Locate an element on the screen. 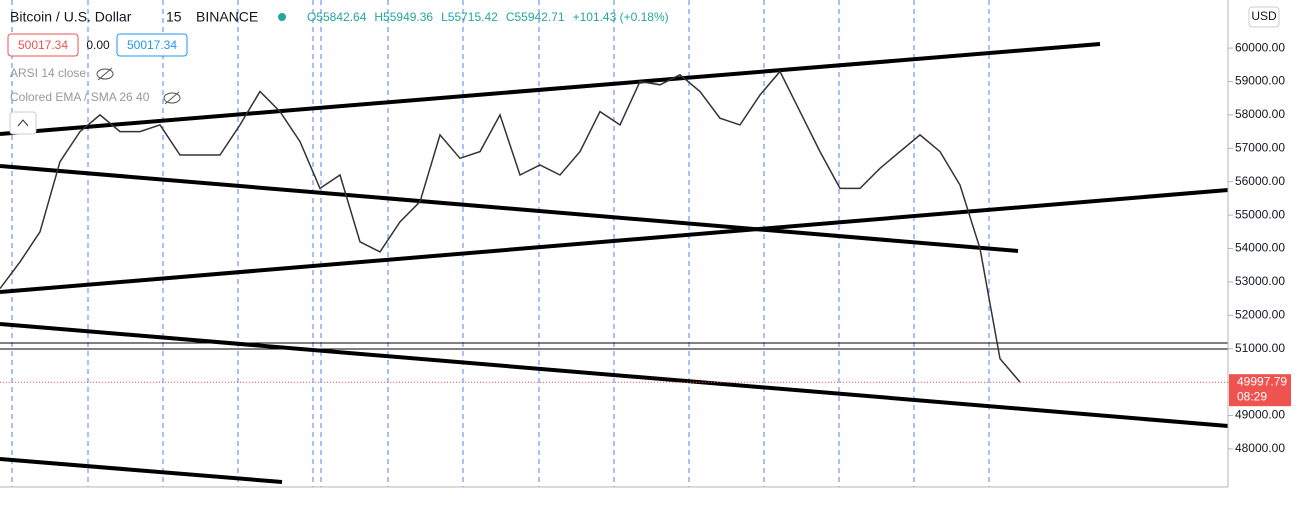  y-tick-label: 56000.00 is located at coordinates (1260, 181).